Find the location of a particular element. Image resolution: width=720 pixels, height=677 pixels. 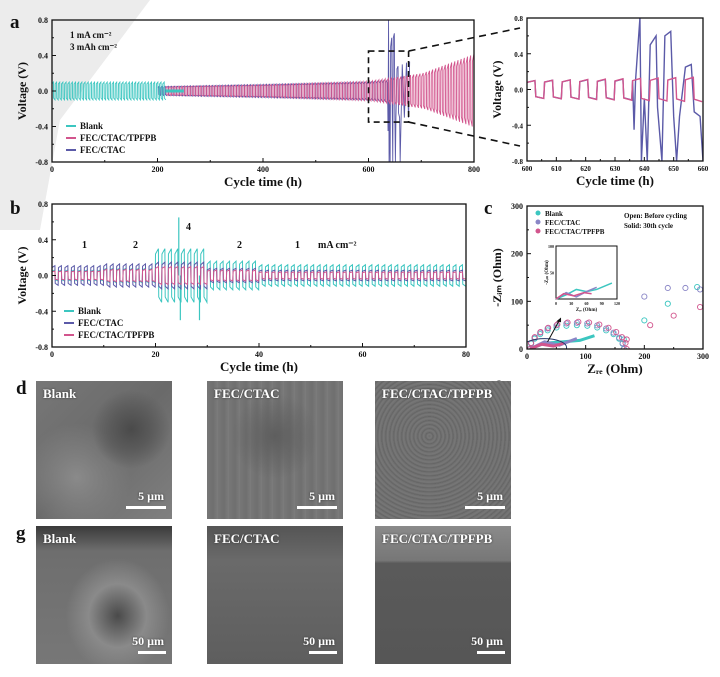

x-tick-label: 630 is located at coordinates (615, 169).